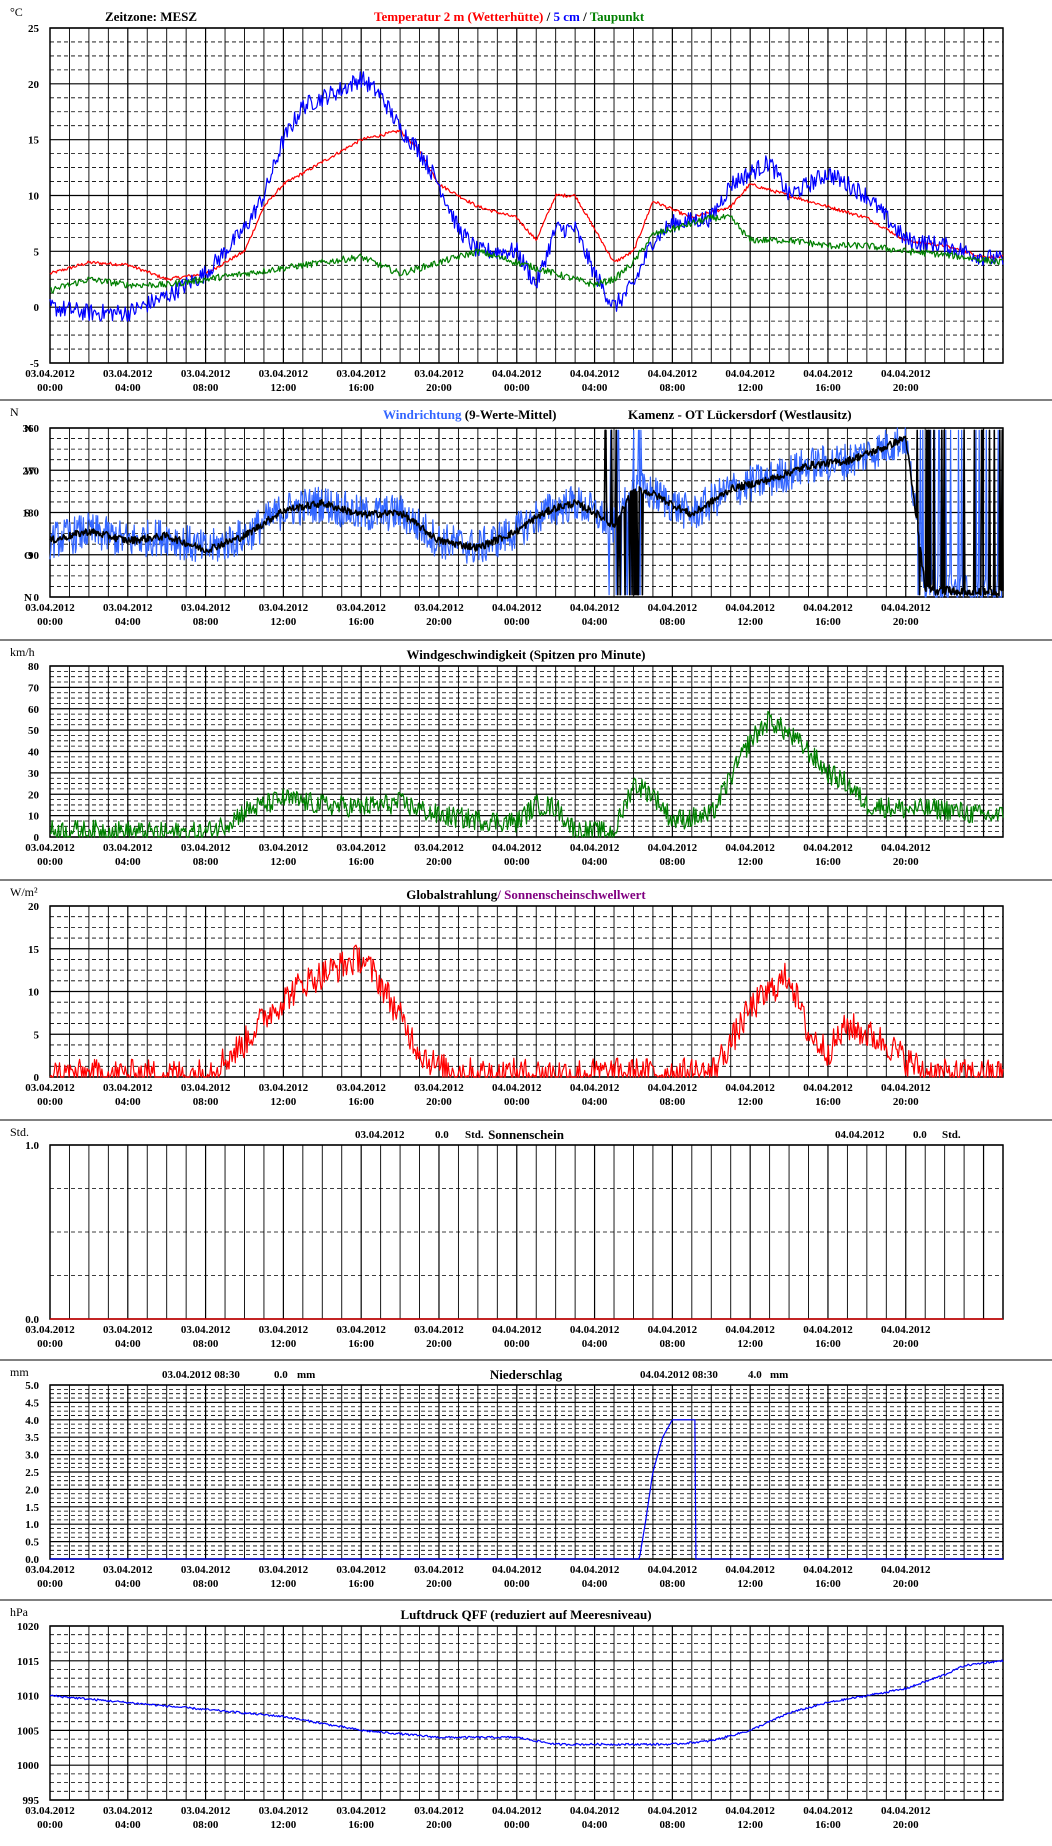 The width and height of the screenshot is (1052, 1846). Describe the element at coordinates (422, 414) in the screenshot. I see `title-part: Windrichtung` at that location.